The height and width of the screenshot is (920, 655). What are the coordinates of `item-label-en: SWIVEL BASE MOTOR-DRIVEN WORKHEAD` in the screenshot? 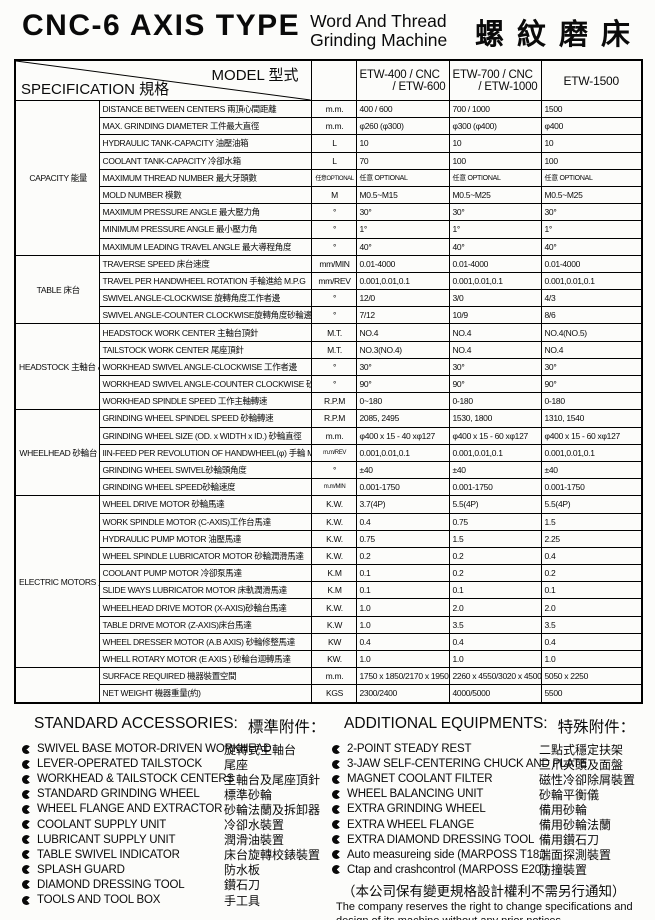 It's located at (154, 749).